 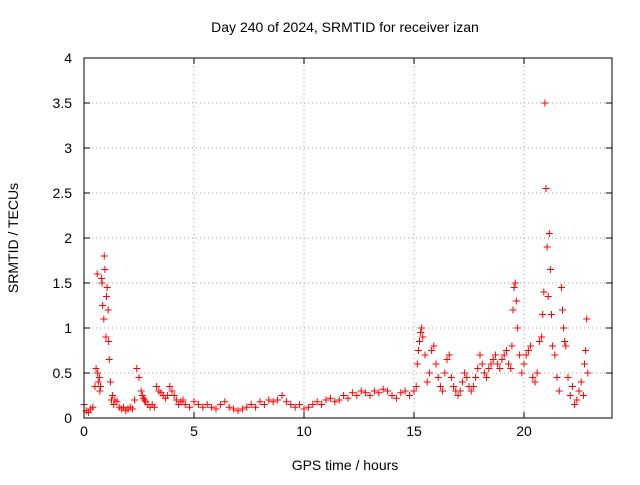 I want to click on y-tick-label: 1.5, so click(x=63, y=283).